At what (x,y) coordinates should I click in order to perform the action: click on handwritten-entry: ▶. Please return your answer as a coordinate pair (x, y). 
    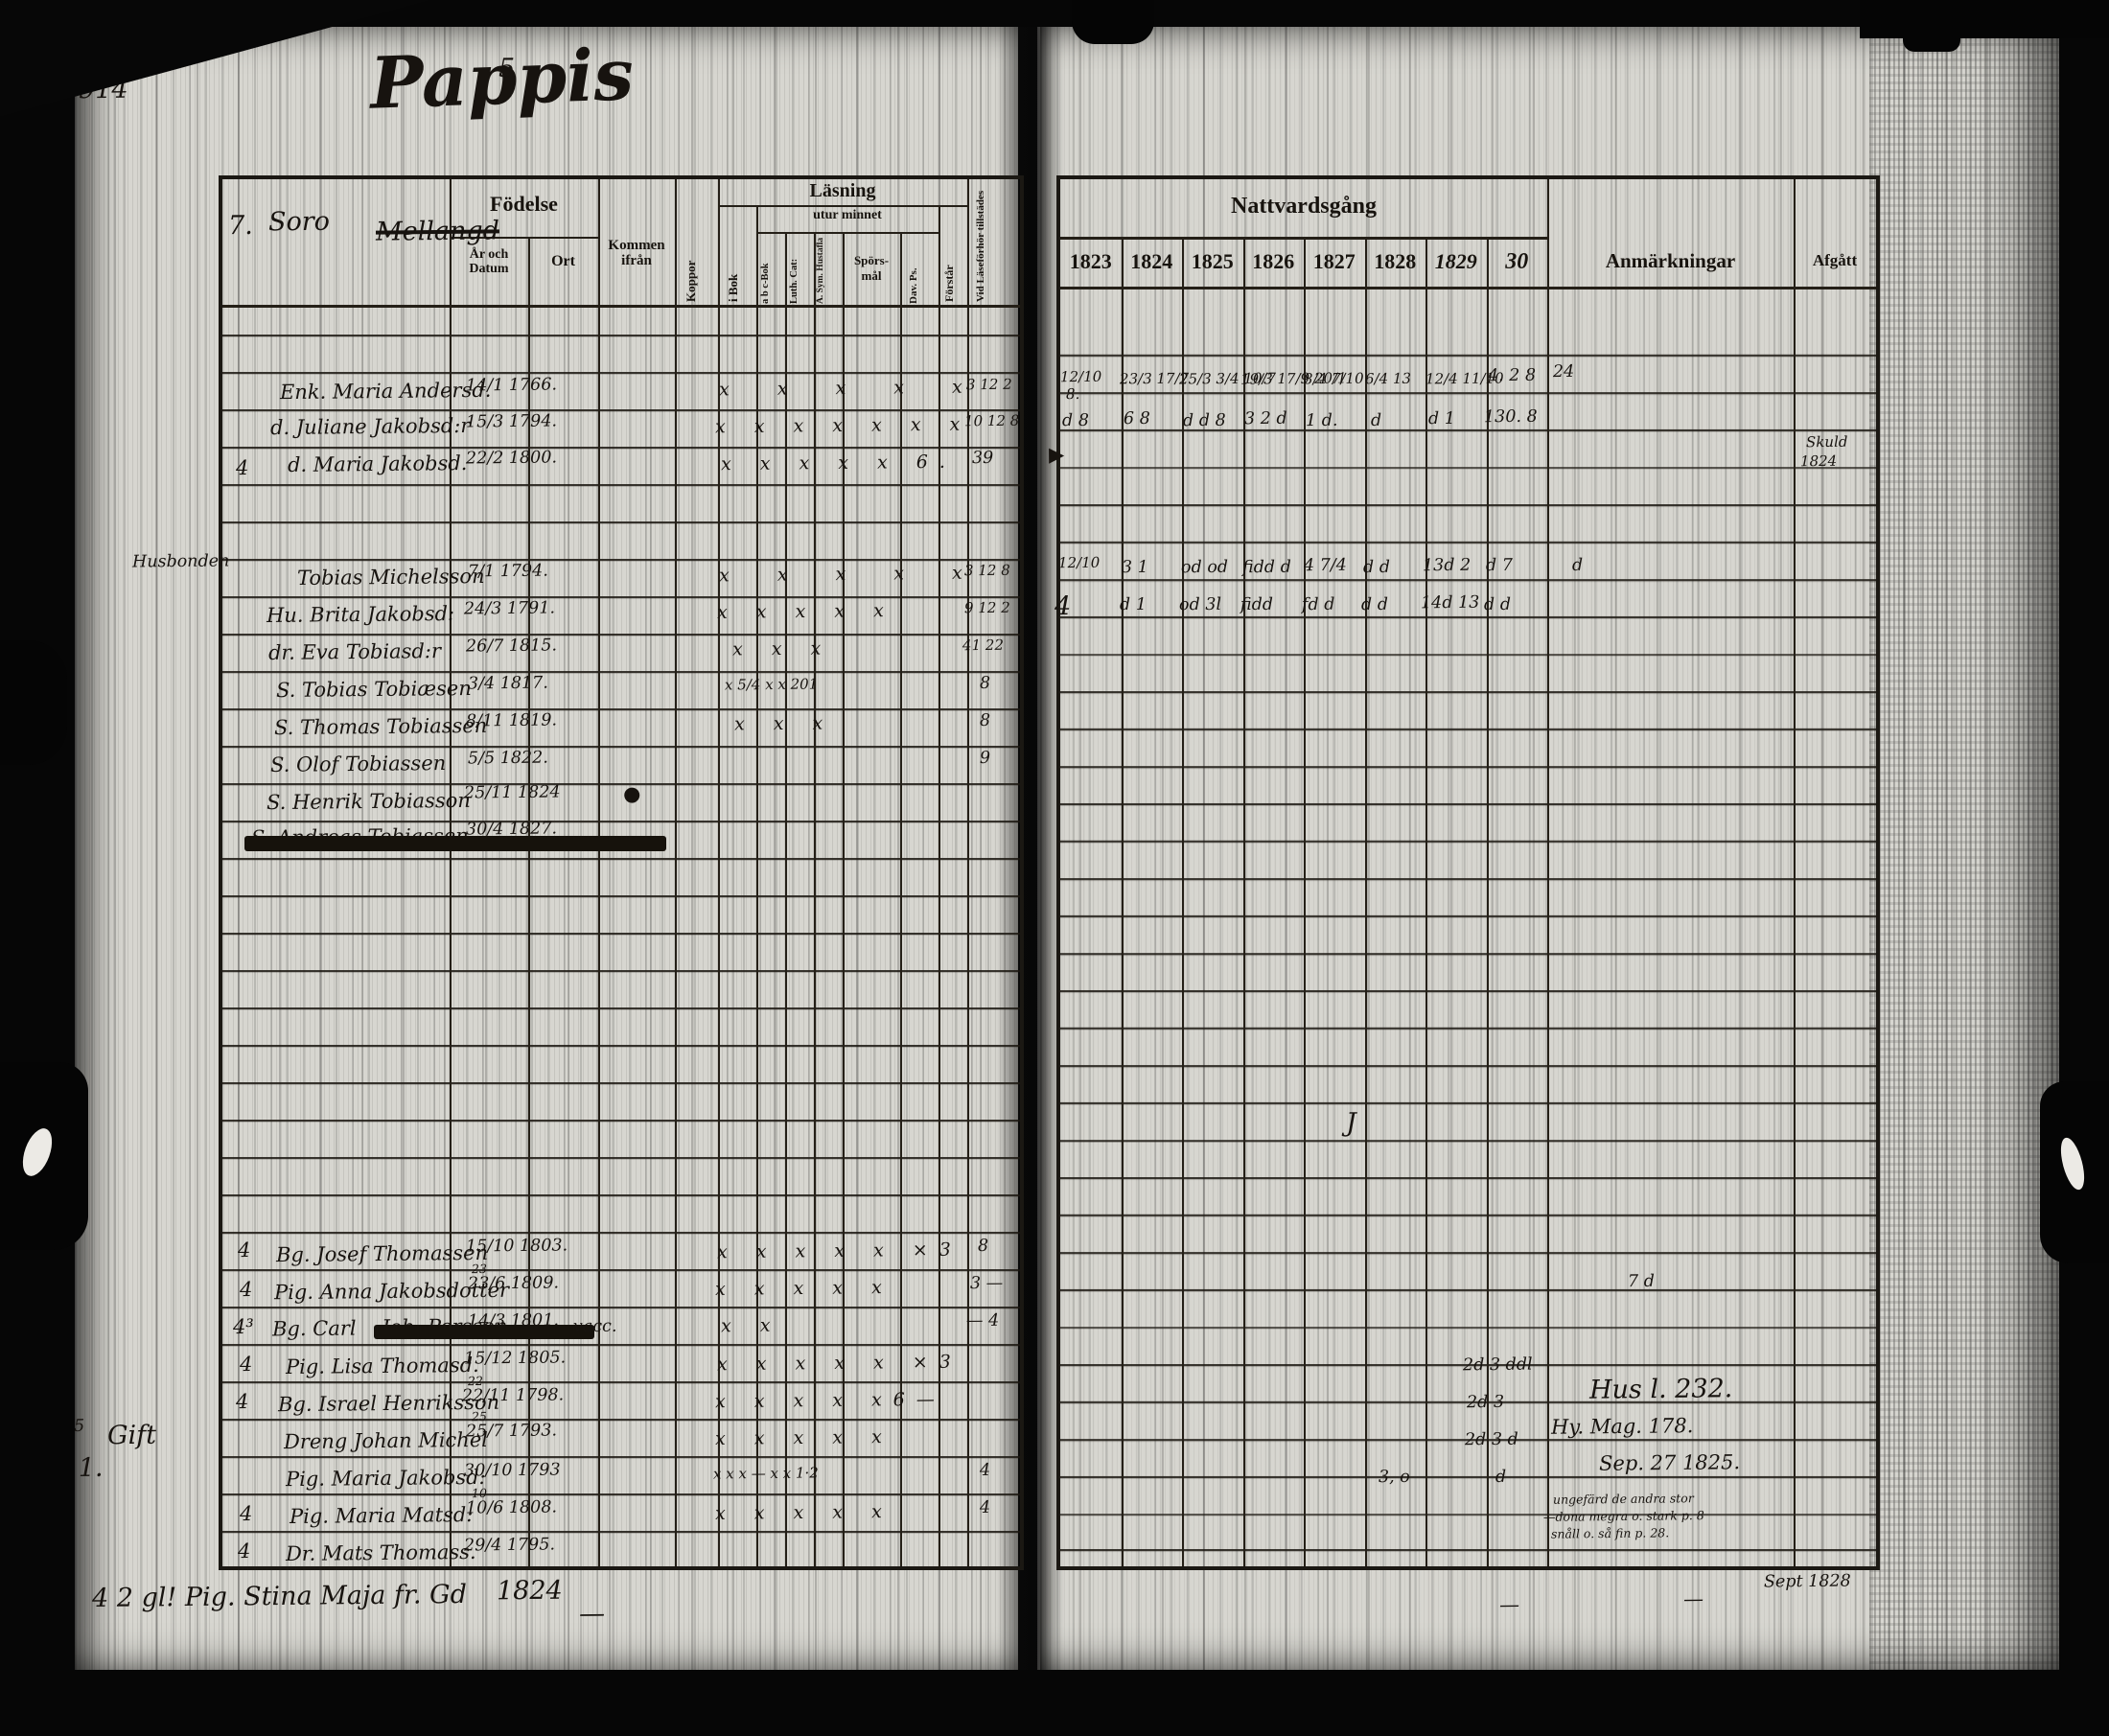
    Looking at the image, I should click on (1056, 454).